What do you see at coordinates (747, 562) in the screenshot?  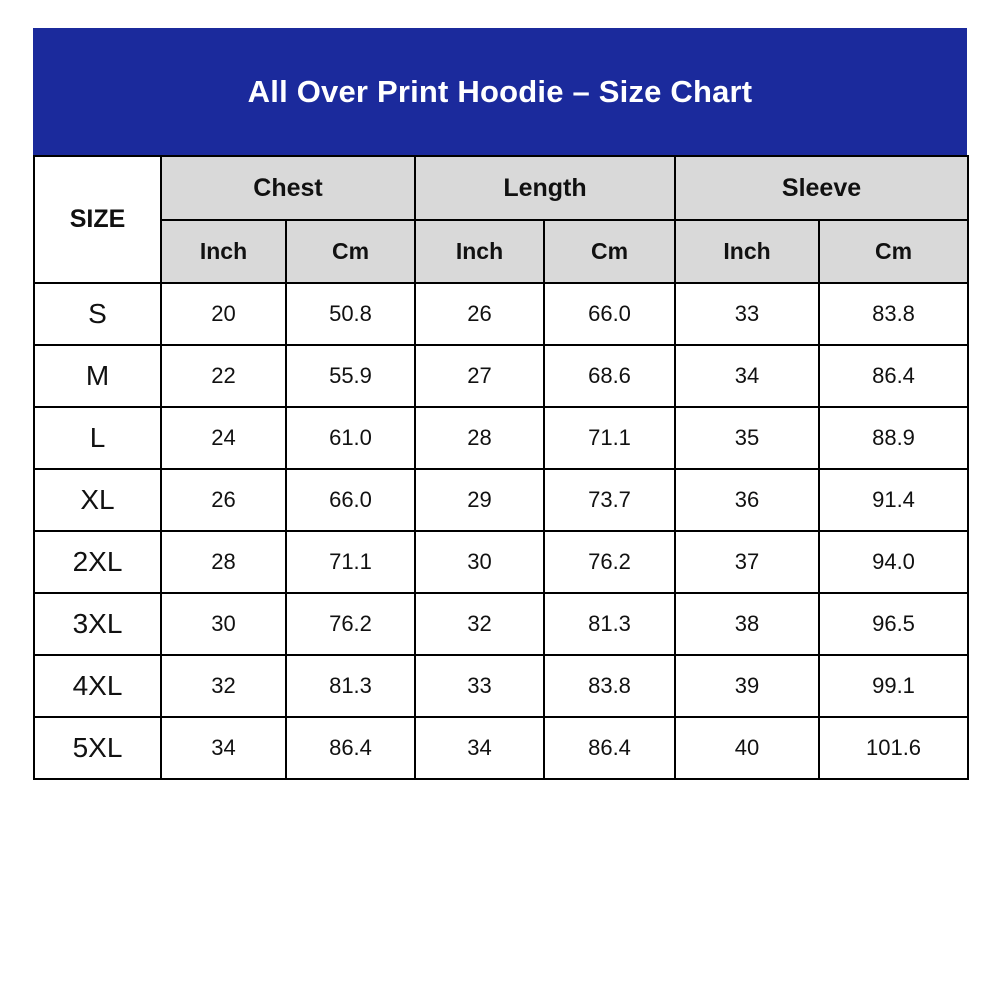 I see `measurement-cell: 37` at bounding box center [747, 562].